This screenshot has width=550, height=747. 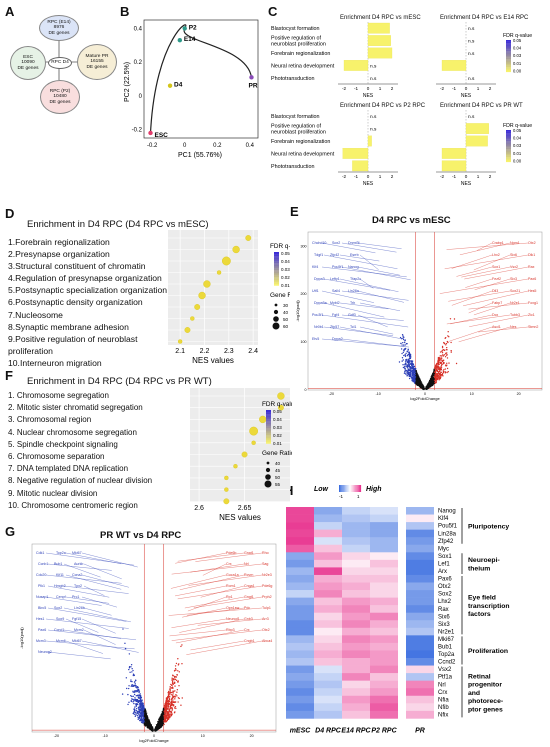 I want to click on volcano-frame, so click(x=425, y=311).